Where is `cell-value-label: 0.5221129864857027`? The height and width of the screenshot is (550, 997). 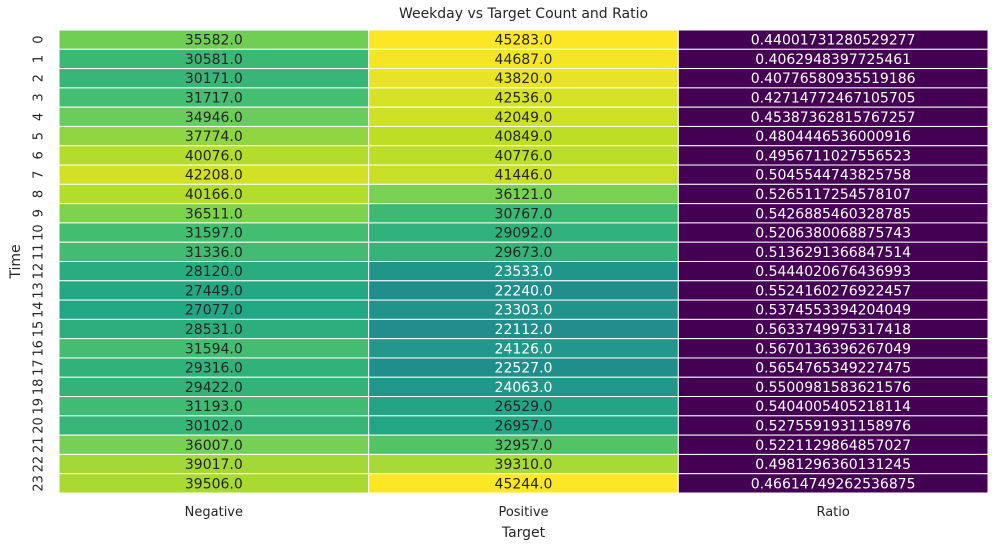
cell-value-label: 0.5221129864857027 is located at coordinates (833, 446).